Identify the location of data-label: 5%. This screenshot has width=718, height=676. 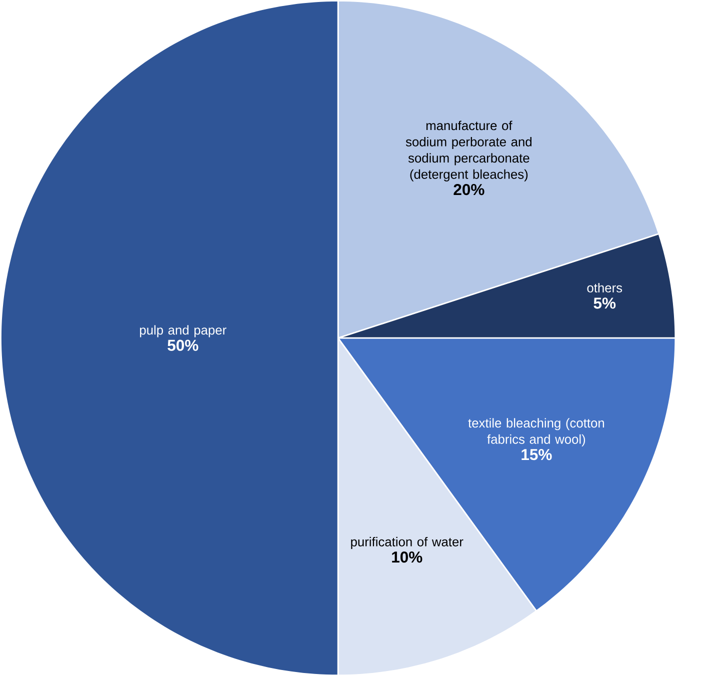
(605, 303).